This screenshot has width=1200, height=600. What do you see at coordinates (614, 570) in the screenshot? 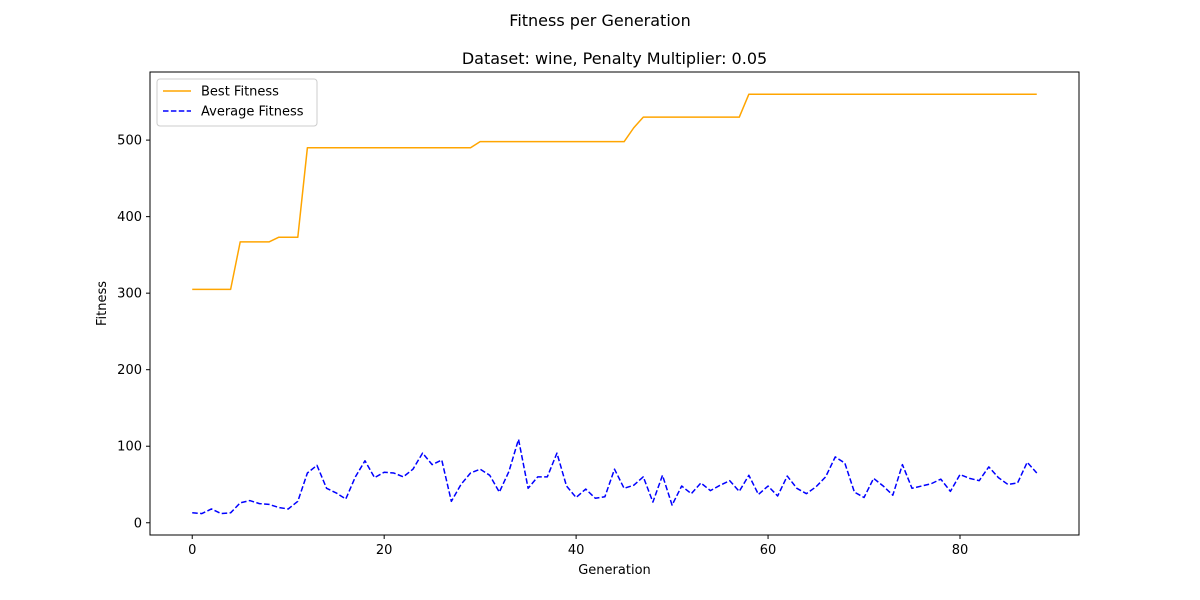
I see `x-axis-label: Generation` at bounding box center [614, 570].